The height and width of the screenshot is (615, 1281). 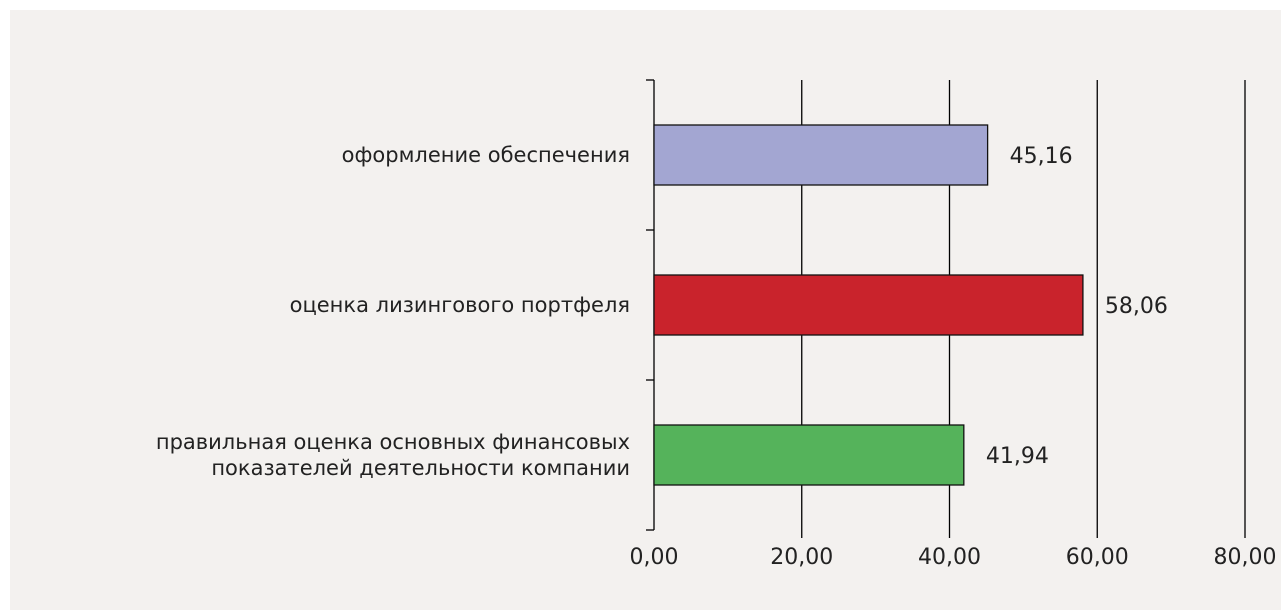 What do you see at coordinates (949, 557) in the screenshot?
I see `x-tick-label: 40,00` at bounding box center [949, 557].